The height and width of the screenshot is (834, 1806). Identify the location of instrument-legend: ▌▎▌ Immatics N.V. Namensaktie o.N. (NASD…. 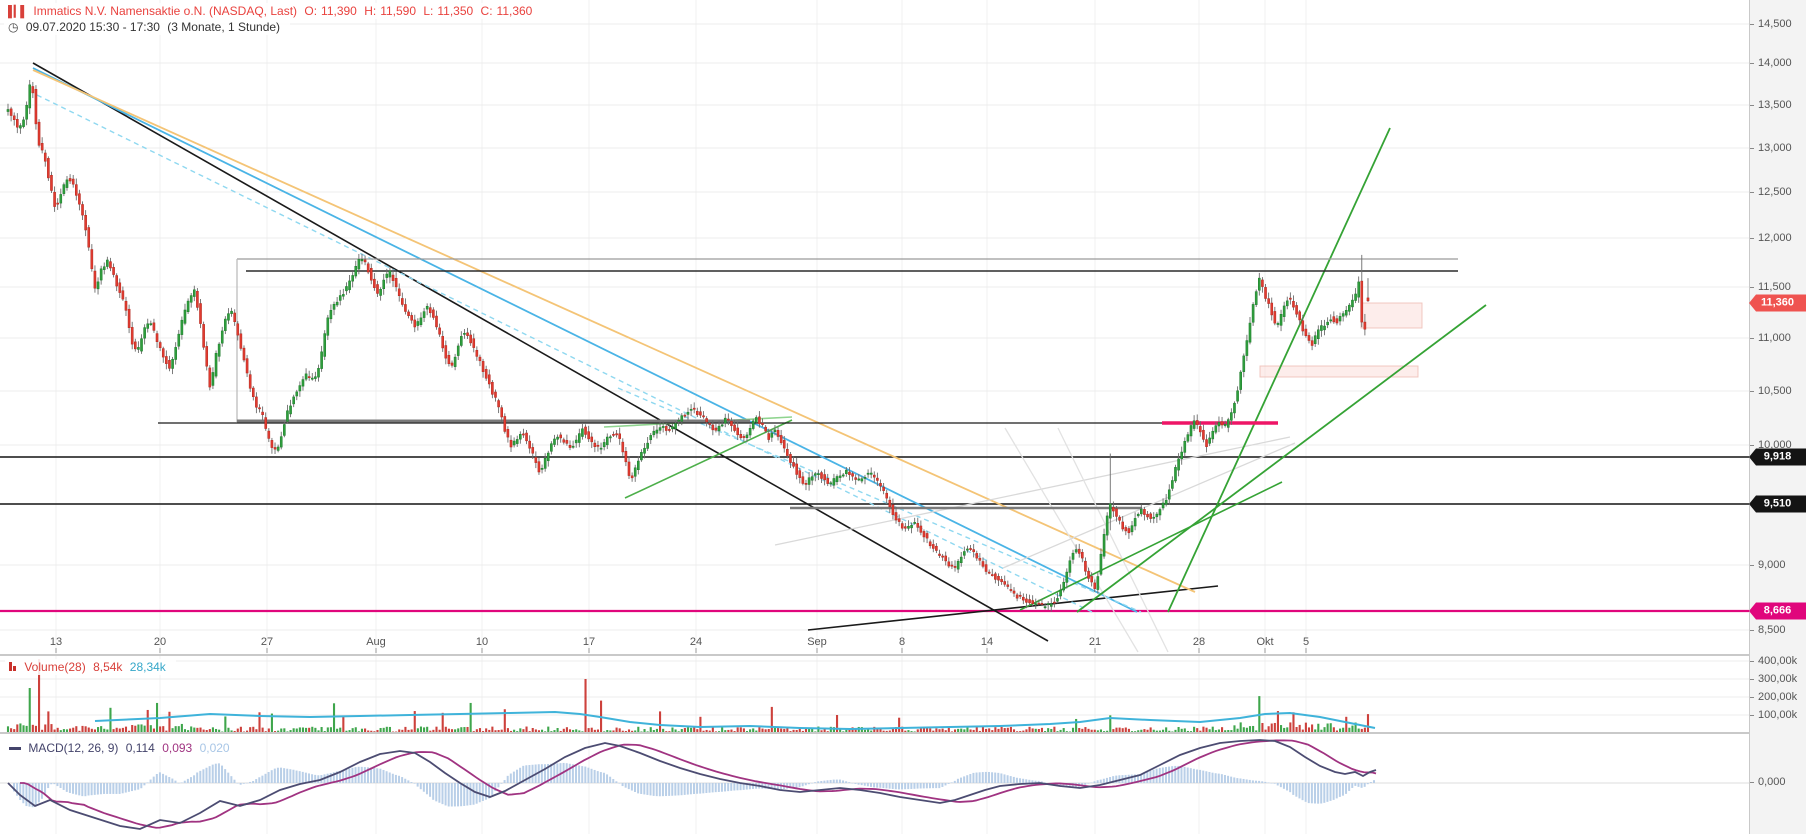
(273, 11).